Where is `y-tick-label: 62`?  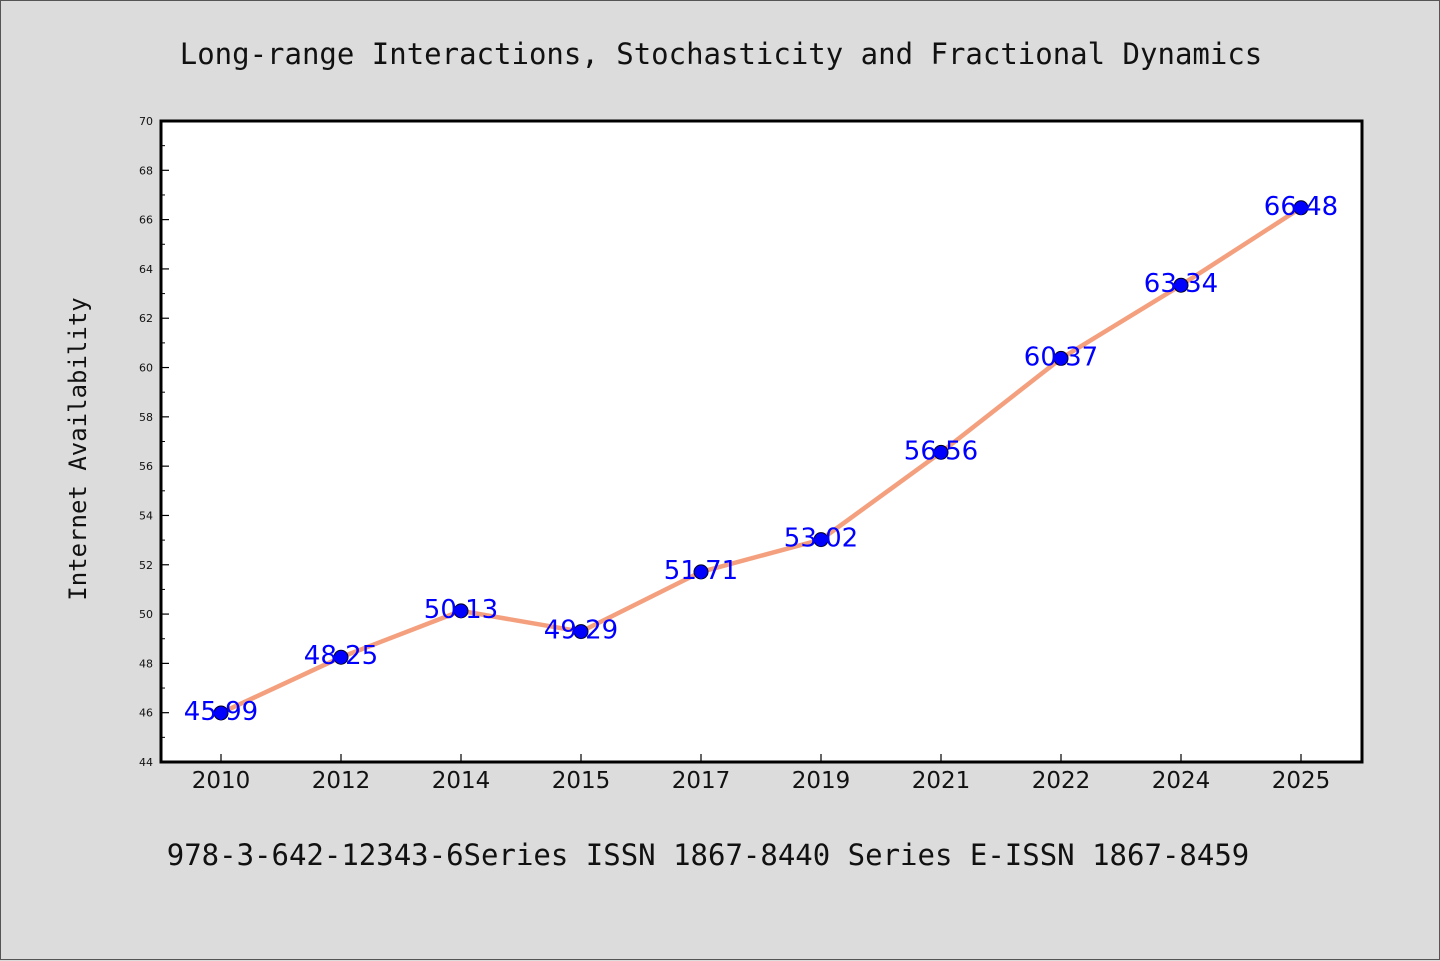 y-tick-label: 62 is located at coordinates (146, 318).